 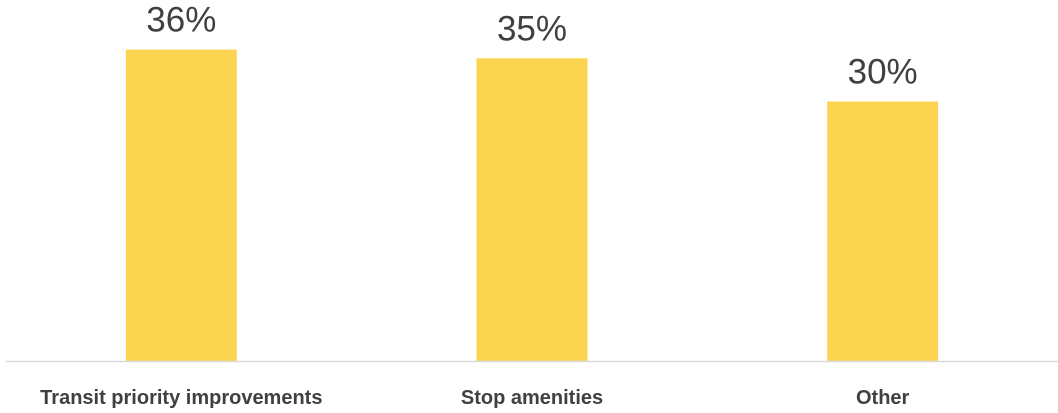 I want to click on value-label-stop-amenities: 35%, so click(x=532, y=28).